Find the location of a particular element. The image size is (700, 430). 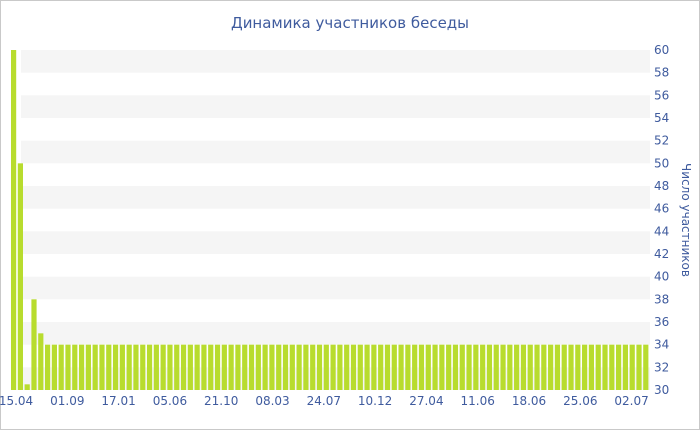

y-tick-label: 30 is located at coordinates (661, 390).